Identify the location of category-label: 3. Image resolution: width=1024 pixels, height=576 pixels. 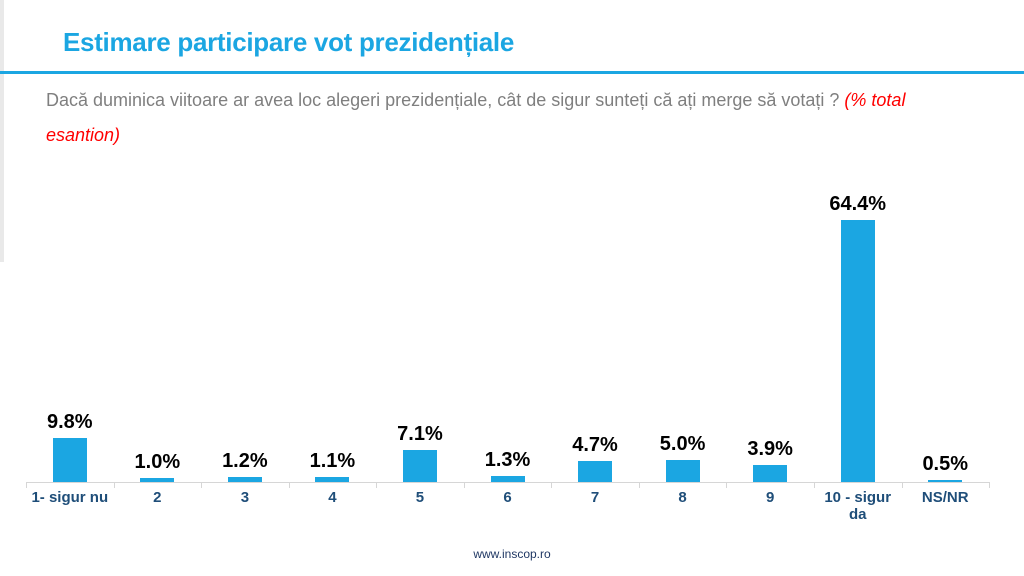
(245, 497).